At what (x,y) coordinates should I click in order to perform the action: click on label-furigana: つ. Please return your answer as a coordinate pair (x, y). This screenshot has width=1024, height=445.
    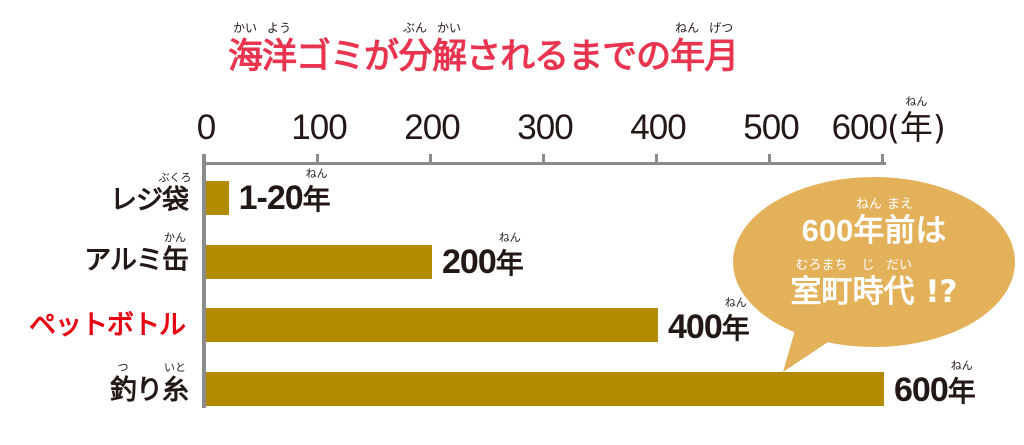
    Looking at the image, I should click on (123, 367).